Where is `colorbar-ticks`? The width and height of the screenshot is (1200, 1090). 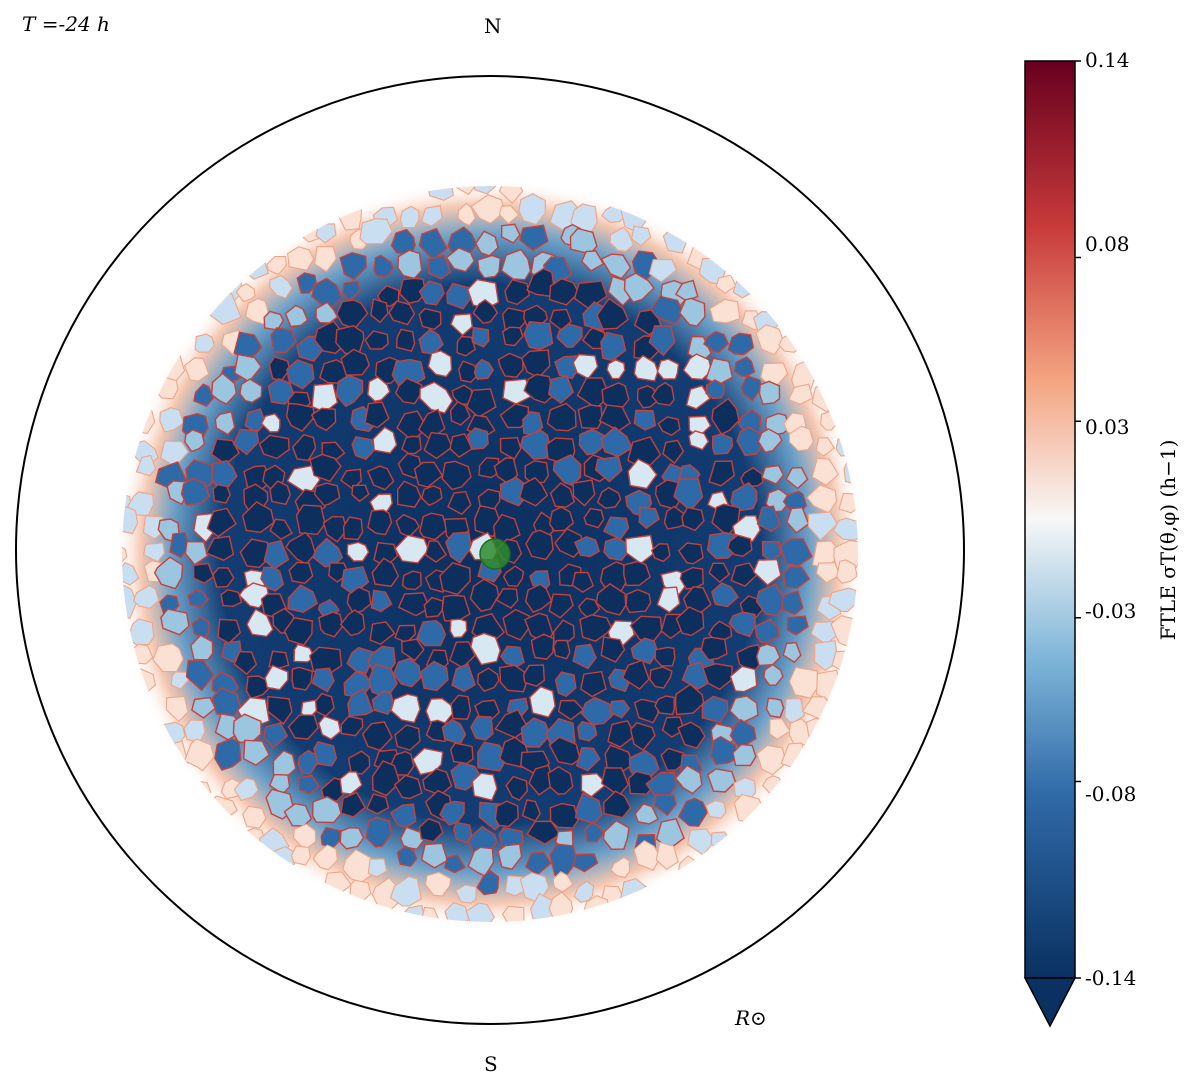
colorbar-ticks is located at coordinates (1078, 519).